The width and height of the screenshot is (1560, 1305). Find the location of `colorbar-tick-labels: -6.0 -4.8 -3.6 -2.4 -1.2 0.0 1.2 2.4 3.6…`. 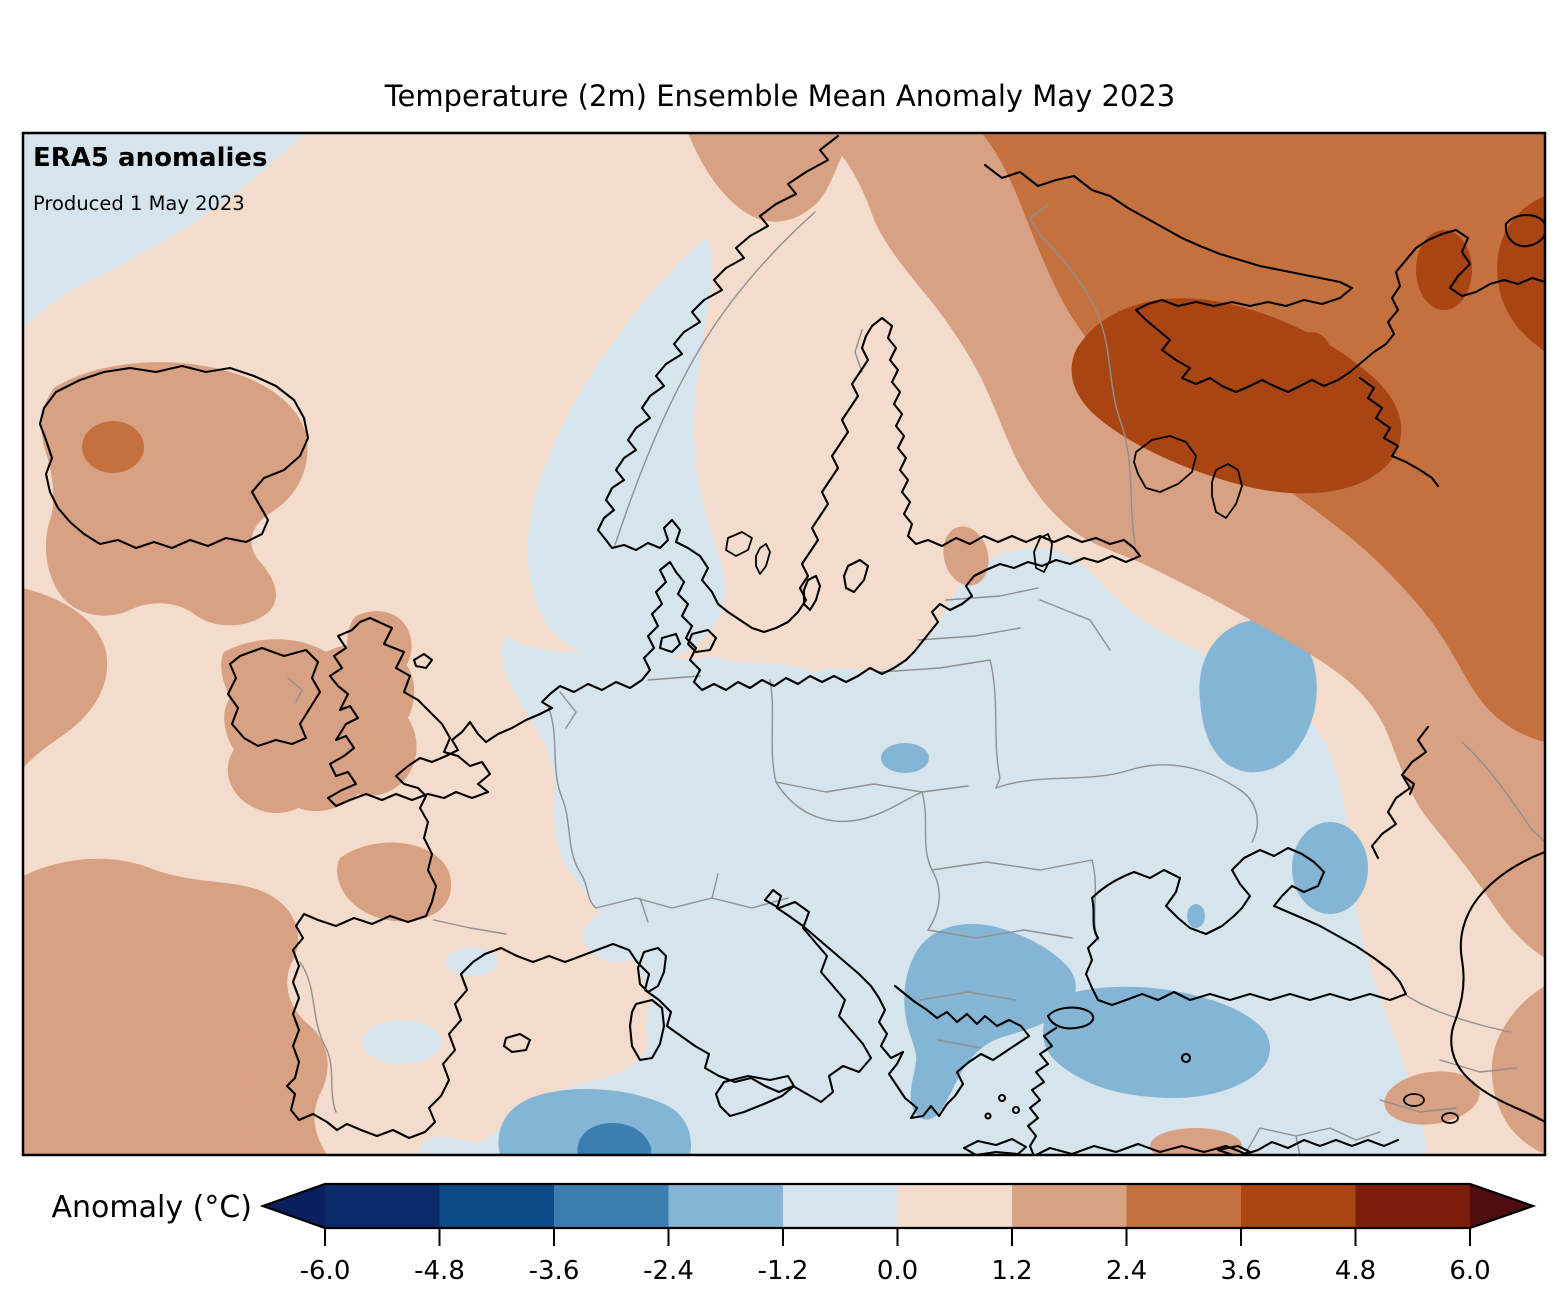

colorbar-tick-labels: -6.0 -4.8 -3.6 -2.4 -1.2 0.0 1.2 2.4 3.6… is located at coordinates (895, 1271).